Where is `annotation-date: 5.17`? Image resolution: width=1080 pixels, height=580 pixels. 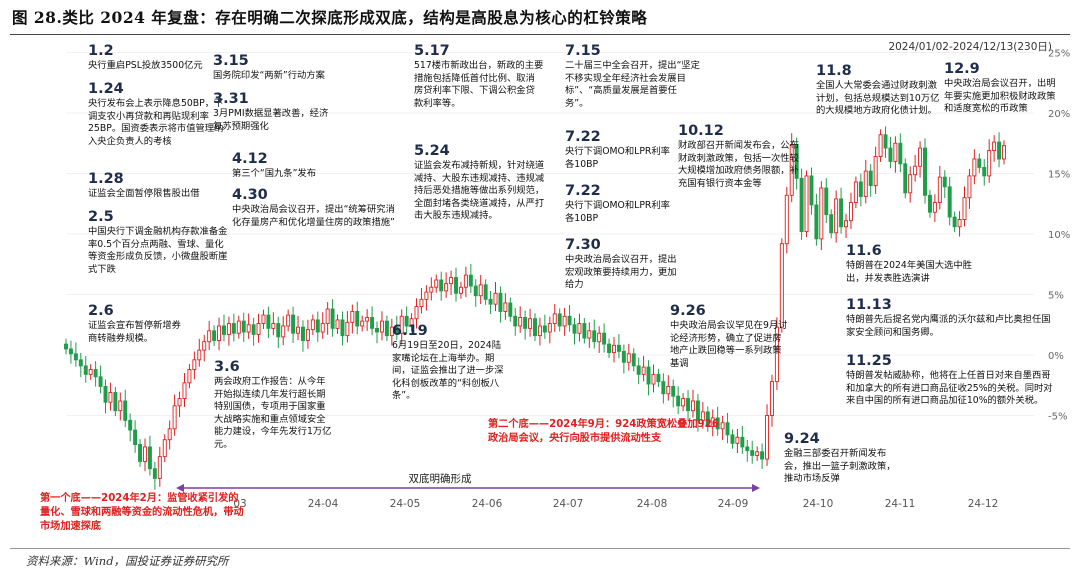 annotation-date: 5.17 is located at coordinates (432, 51).